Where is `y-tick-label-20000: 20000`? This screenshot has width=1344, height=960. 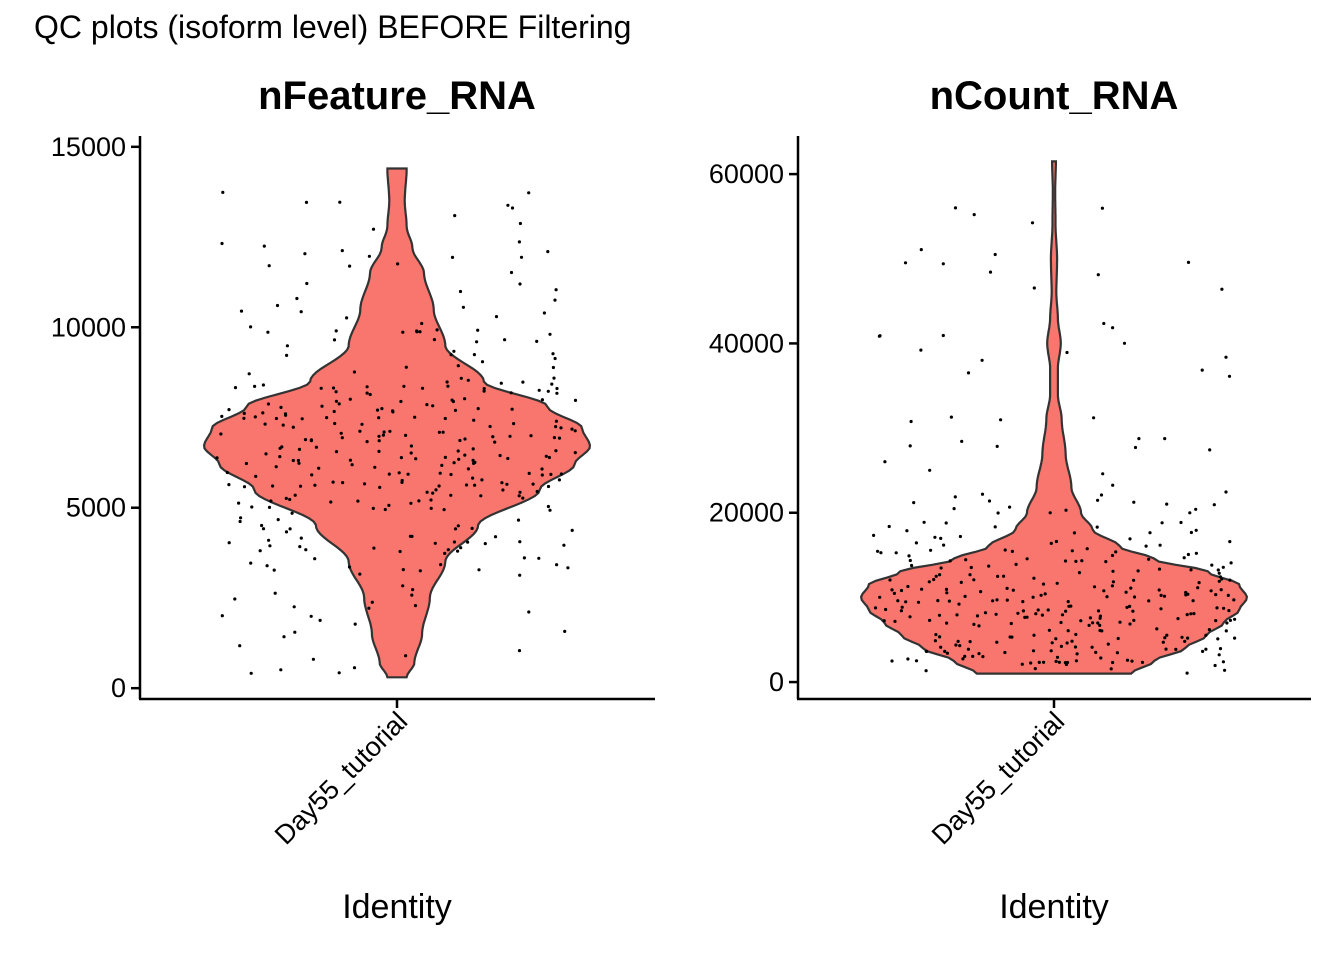
y-tick-label-20000: 20000 is located at coordinates (746, 513).